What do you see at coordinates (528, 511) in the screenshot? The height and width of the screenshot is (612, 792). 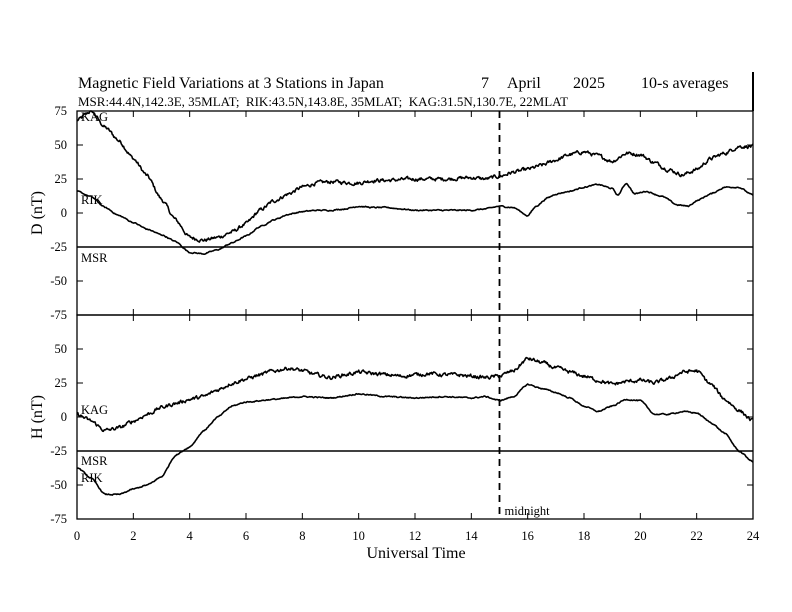 I see `midnight-label: midnight` at bounding box center [528, 511].